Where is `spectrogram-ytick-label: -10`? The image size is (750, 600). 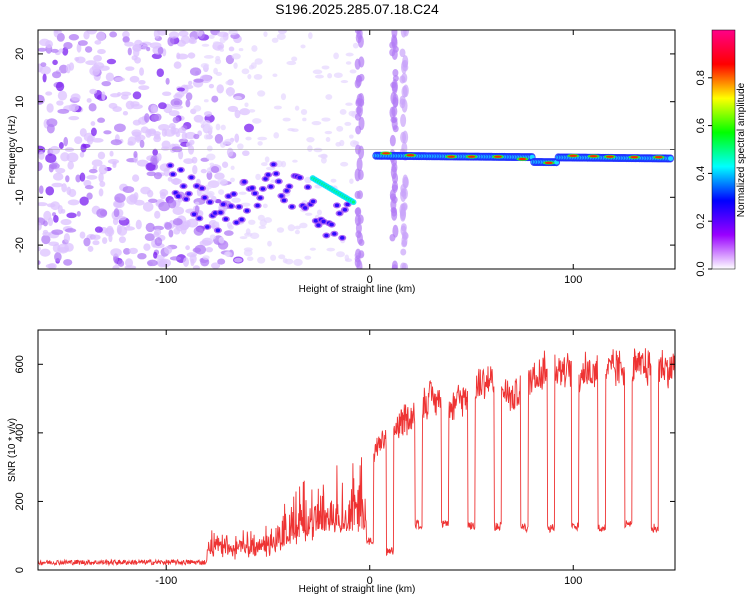
spectrogram-ytick-label: -10 is located at coordinates (20, 197).